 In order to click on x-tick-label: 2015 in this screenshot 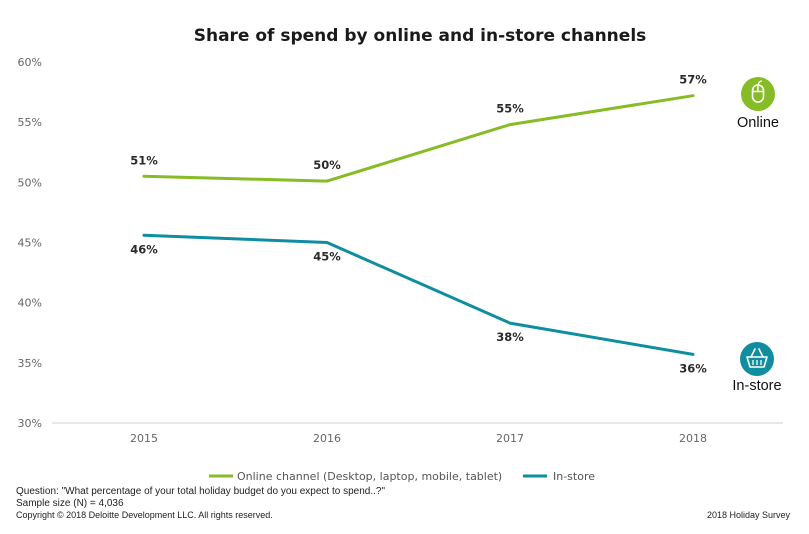, I will do `click(144, 438)`.